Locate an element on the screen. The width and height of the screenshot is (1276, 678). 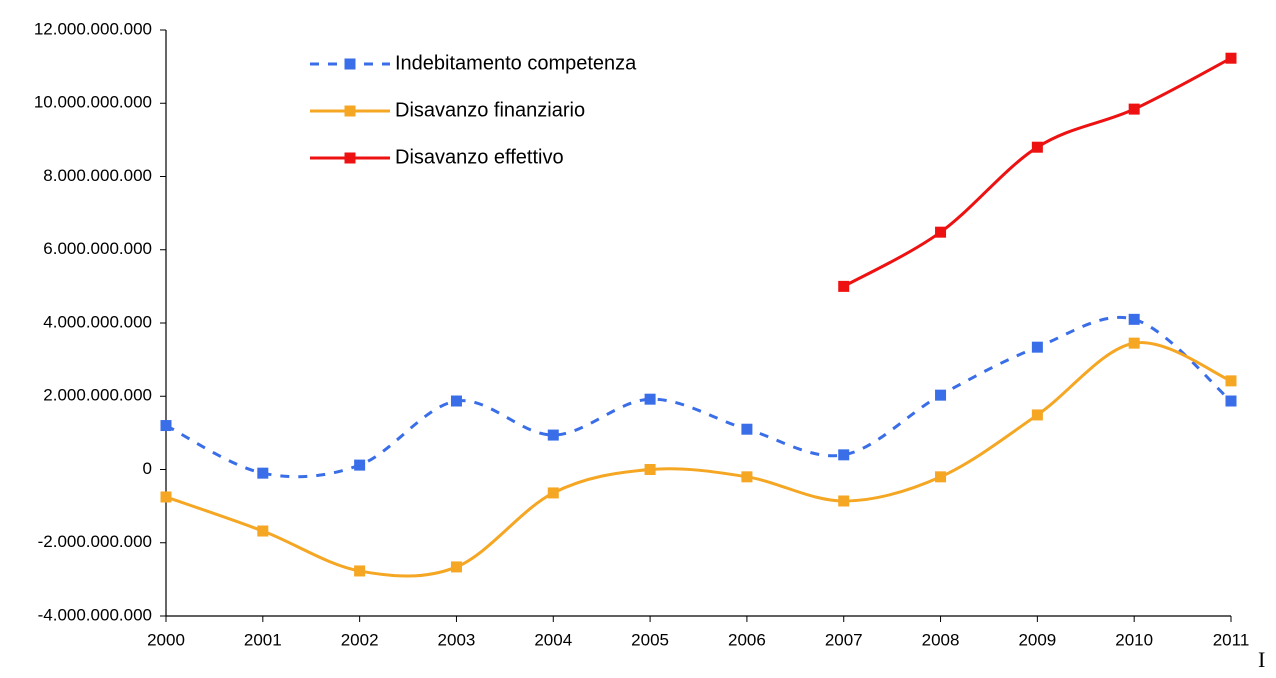
legend-label: Disavanzo finanziario is located at coordinates (490, 110).